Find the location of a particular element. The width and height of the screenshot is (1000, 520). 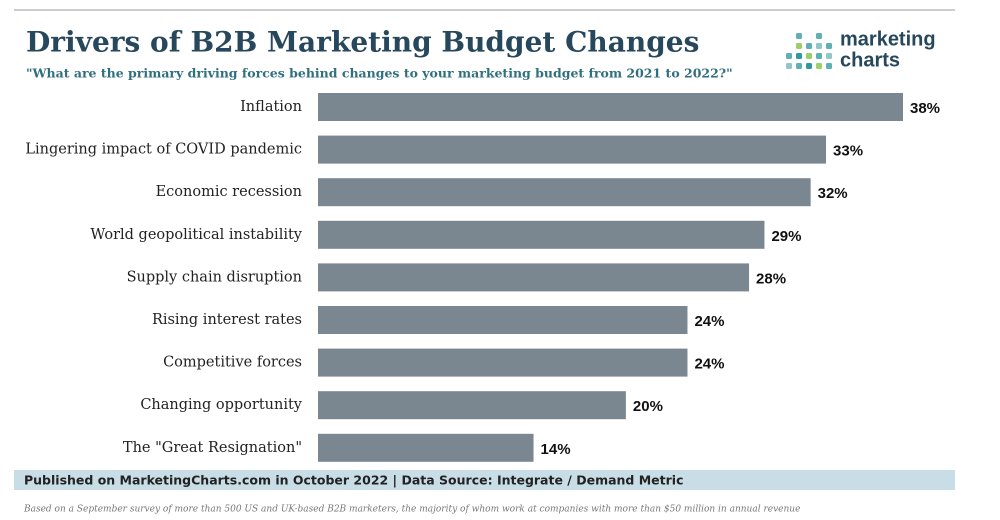

value-label: 14% is located at coordinates (556, 449).